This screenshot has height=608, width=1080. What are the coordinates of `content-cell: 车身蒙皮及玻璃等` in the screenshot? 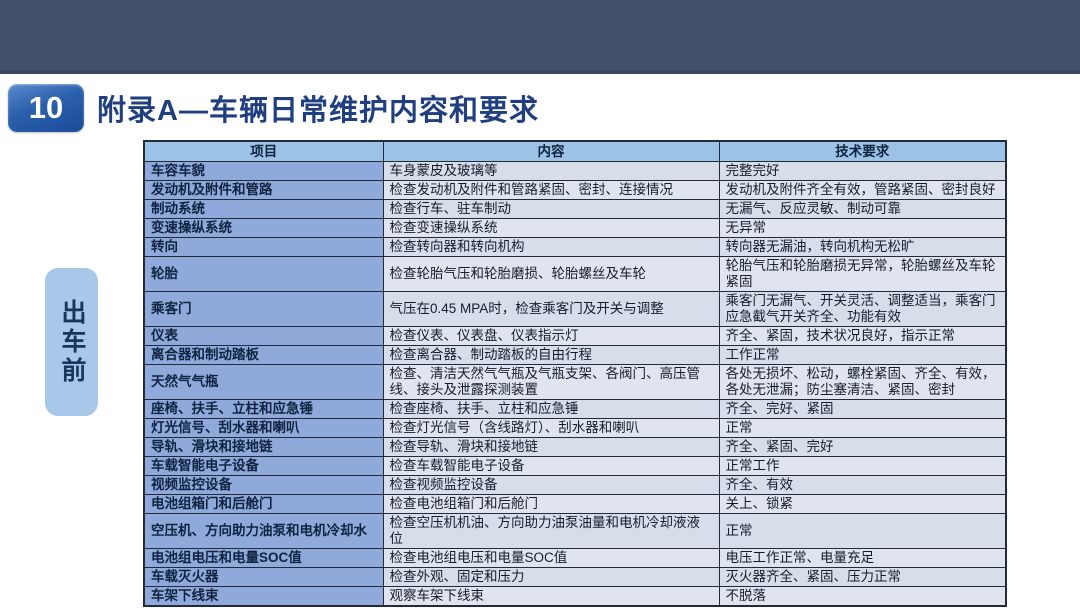 It's located at (551, 171).